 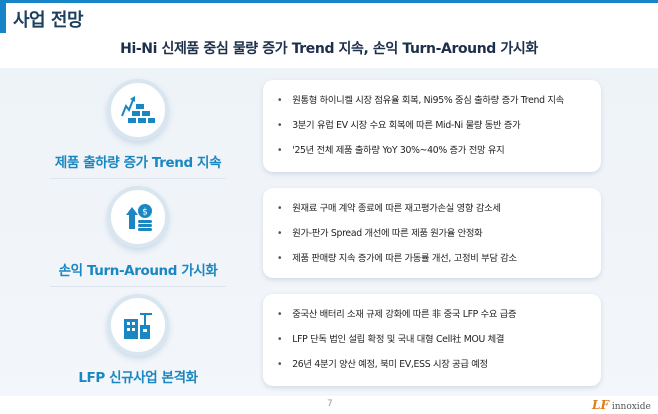 I want to click on bullet-item: 26년 4분기 양산 예정, 북미 EV,ESS 시장 공급 예정, so click(x=439, y=368).